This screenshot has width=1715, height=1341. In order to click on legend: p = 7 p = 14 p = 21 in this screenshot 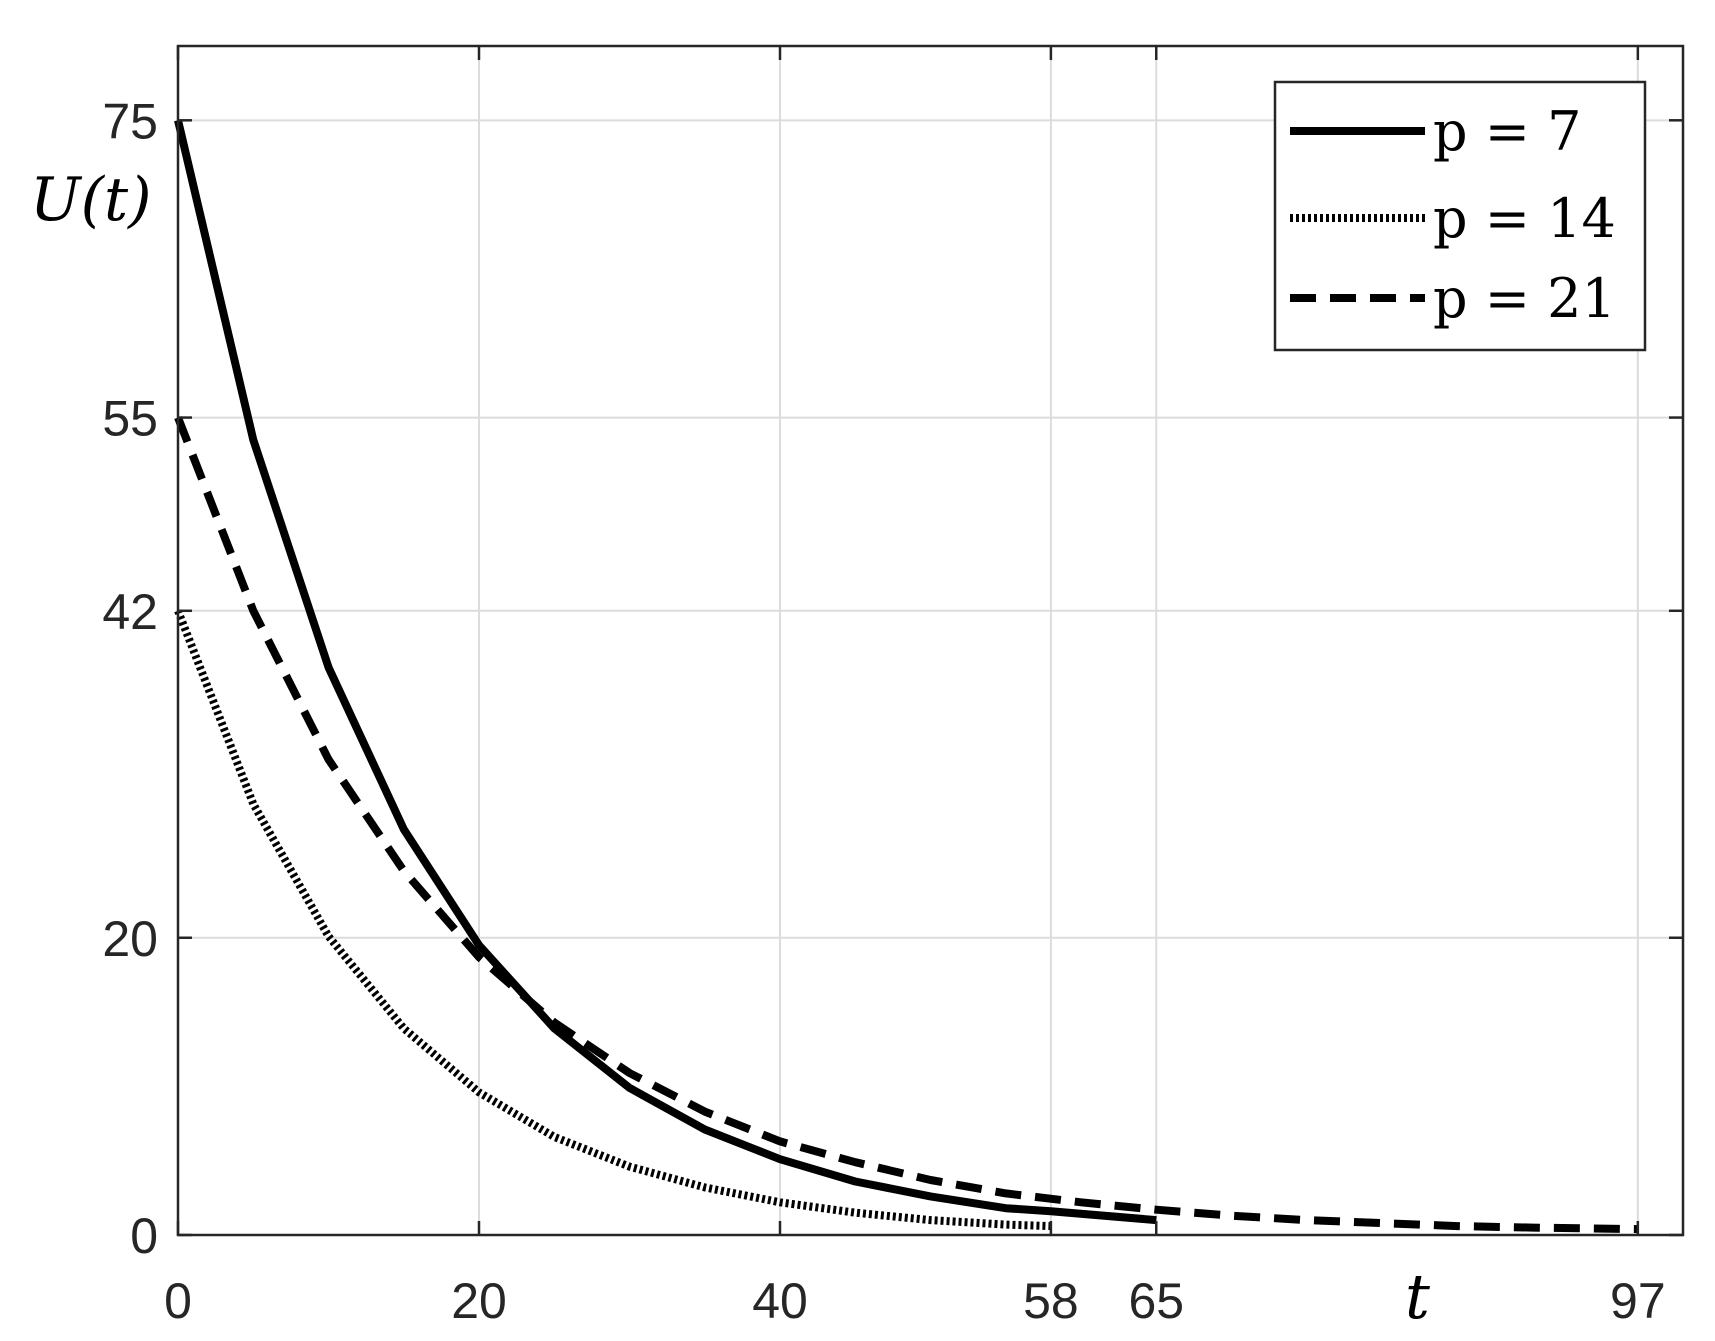, I will do `click(1460, 216)`.